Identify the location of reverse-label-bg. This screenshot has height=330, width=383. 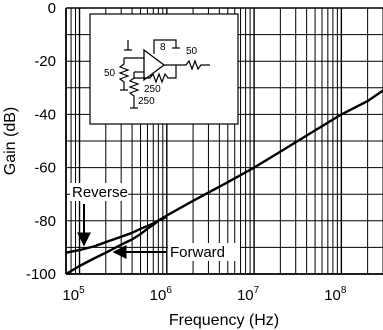
(99, 192).